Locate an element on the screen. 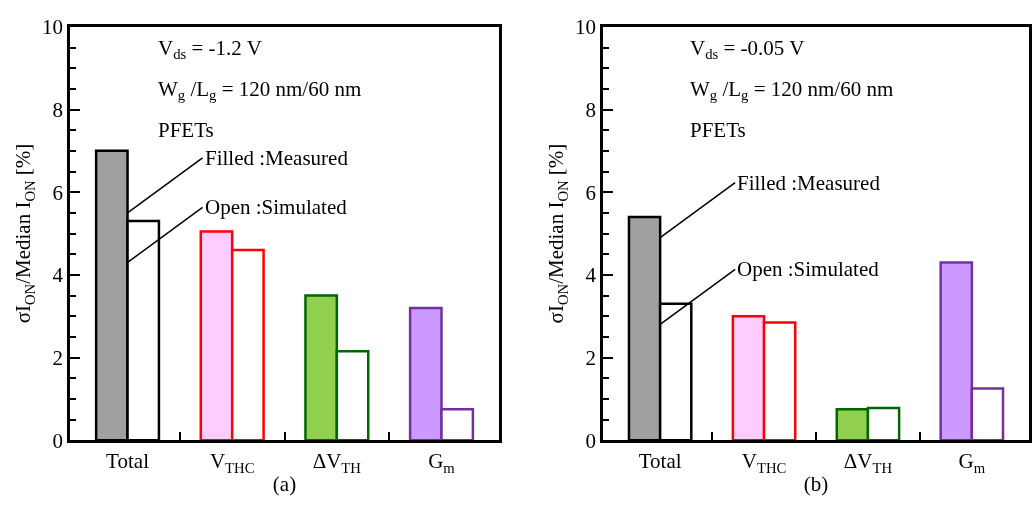 The height and width of the screenshot is (519, 1032). x-axis-title: (a) is located at coordinates (284, 483).